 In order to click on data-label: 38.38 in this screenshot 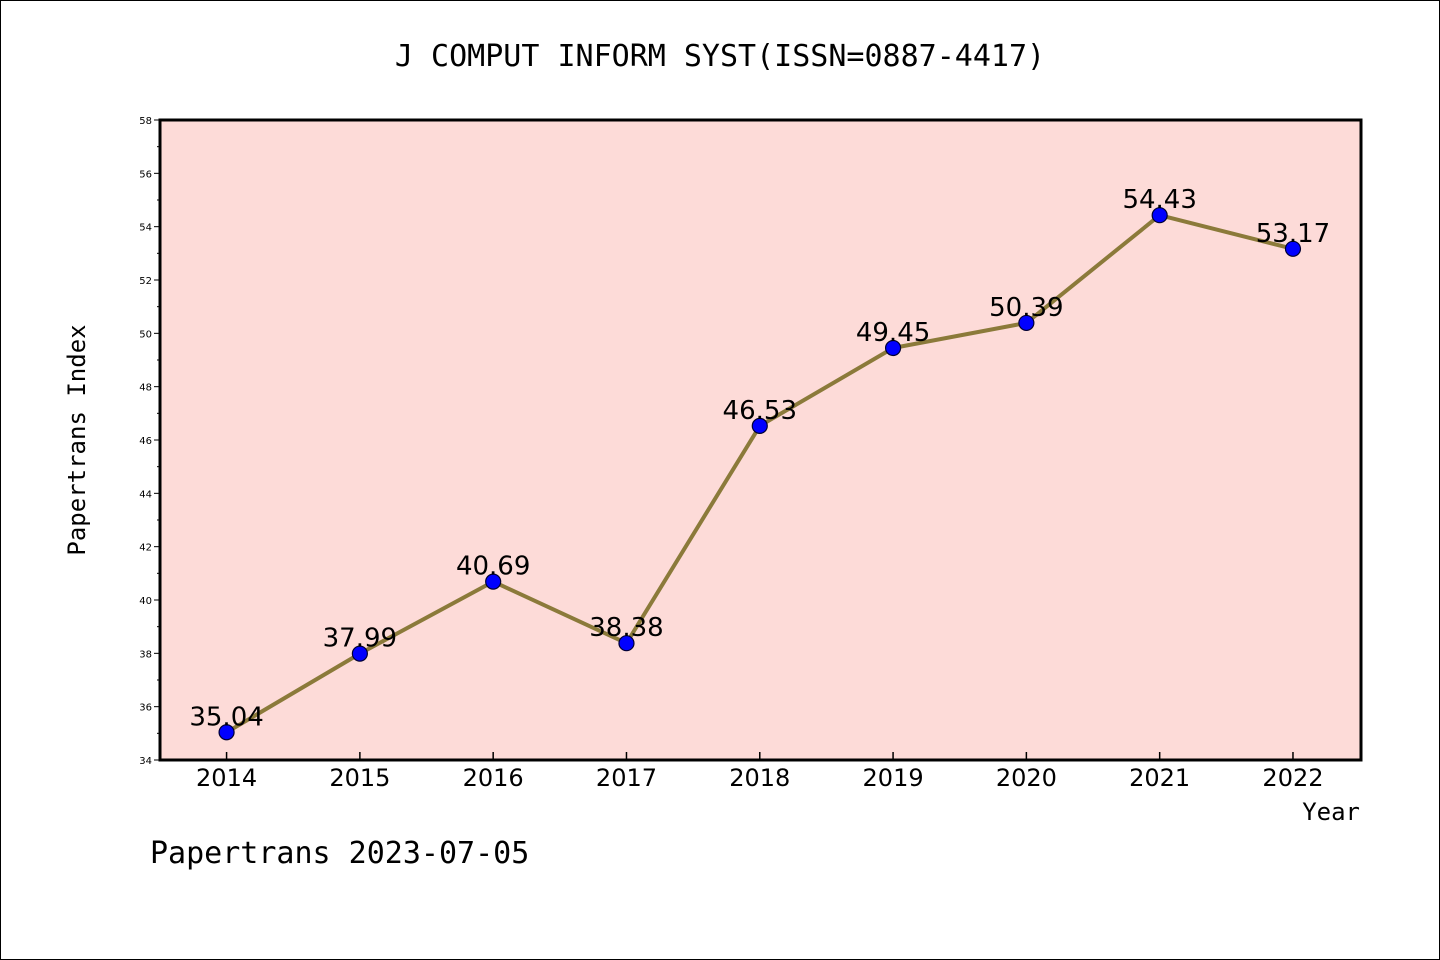, I will do `click(626, 628)`.